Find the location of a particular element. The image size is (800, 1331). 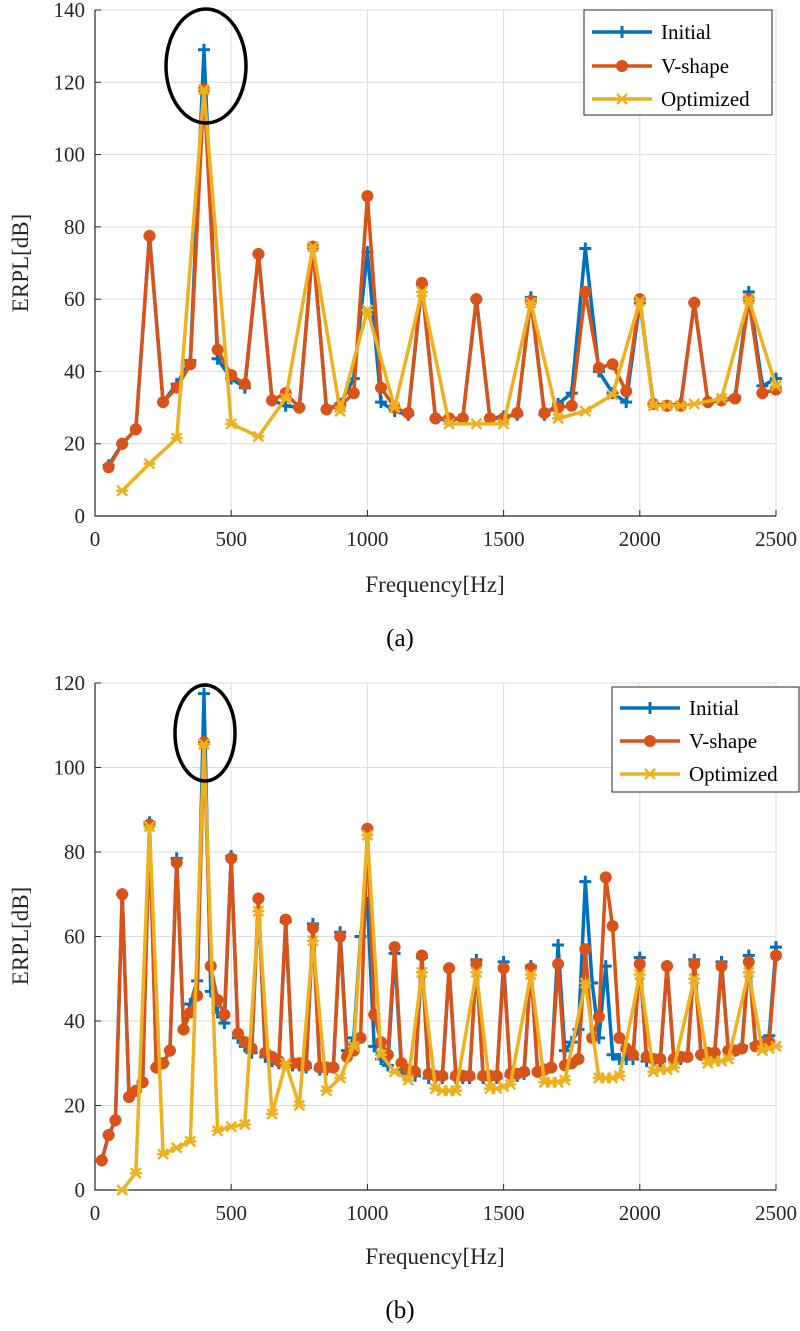

chart-b-point-initial is located at coordinates (585, 881).